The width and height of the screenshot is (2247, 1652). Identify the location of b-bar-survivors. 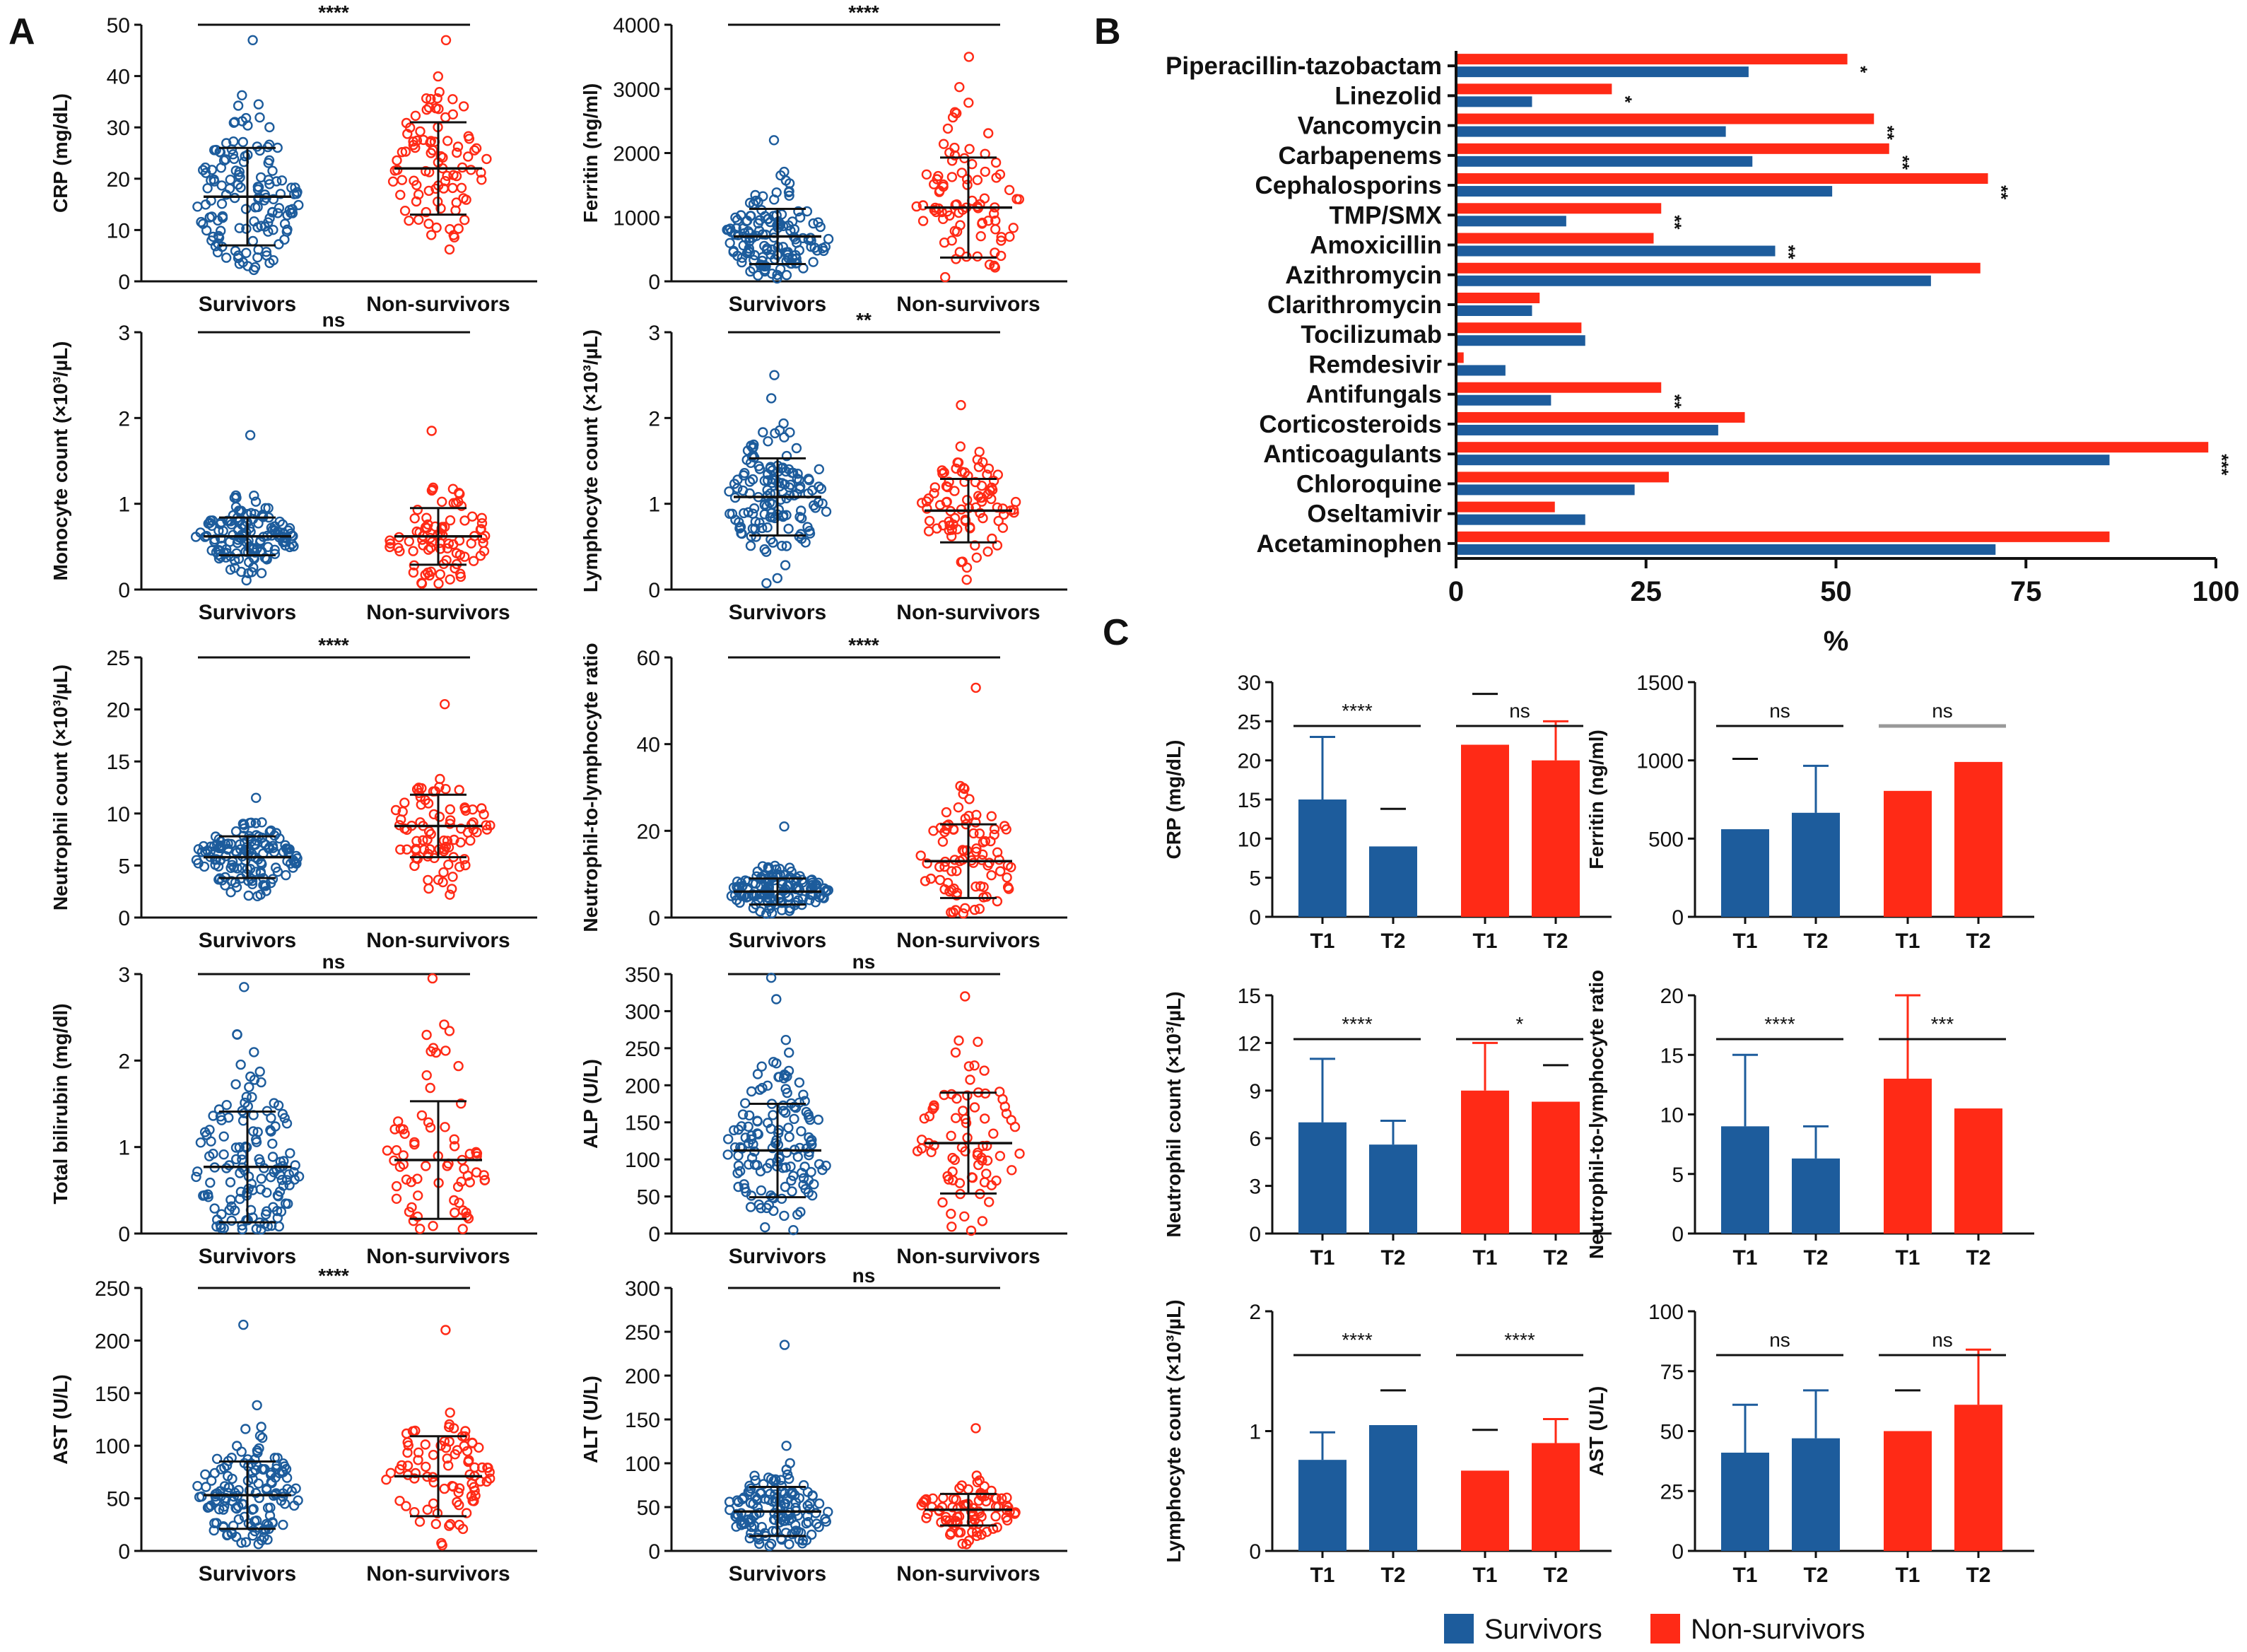
(1603, 72).